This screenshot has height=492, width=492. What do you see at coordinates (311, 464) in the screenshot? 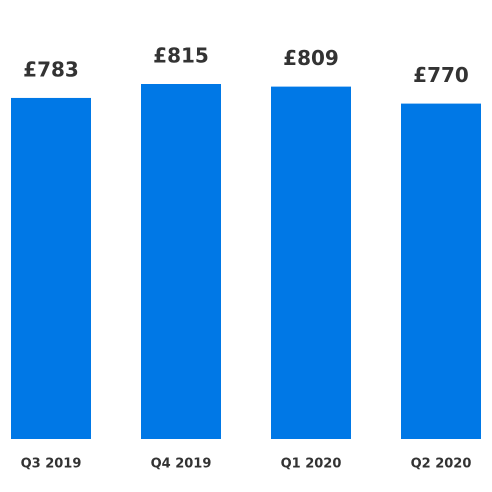
I see `x-tick-label: Q1 2020` at bounding box center [311, 464].